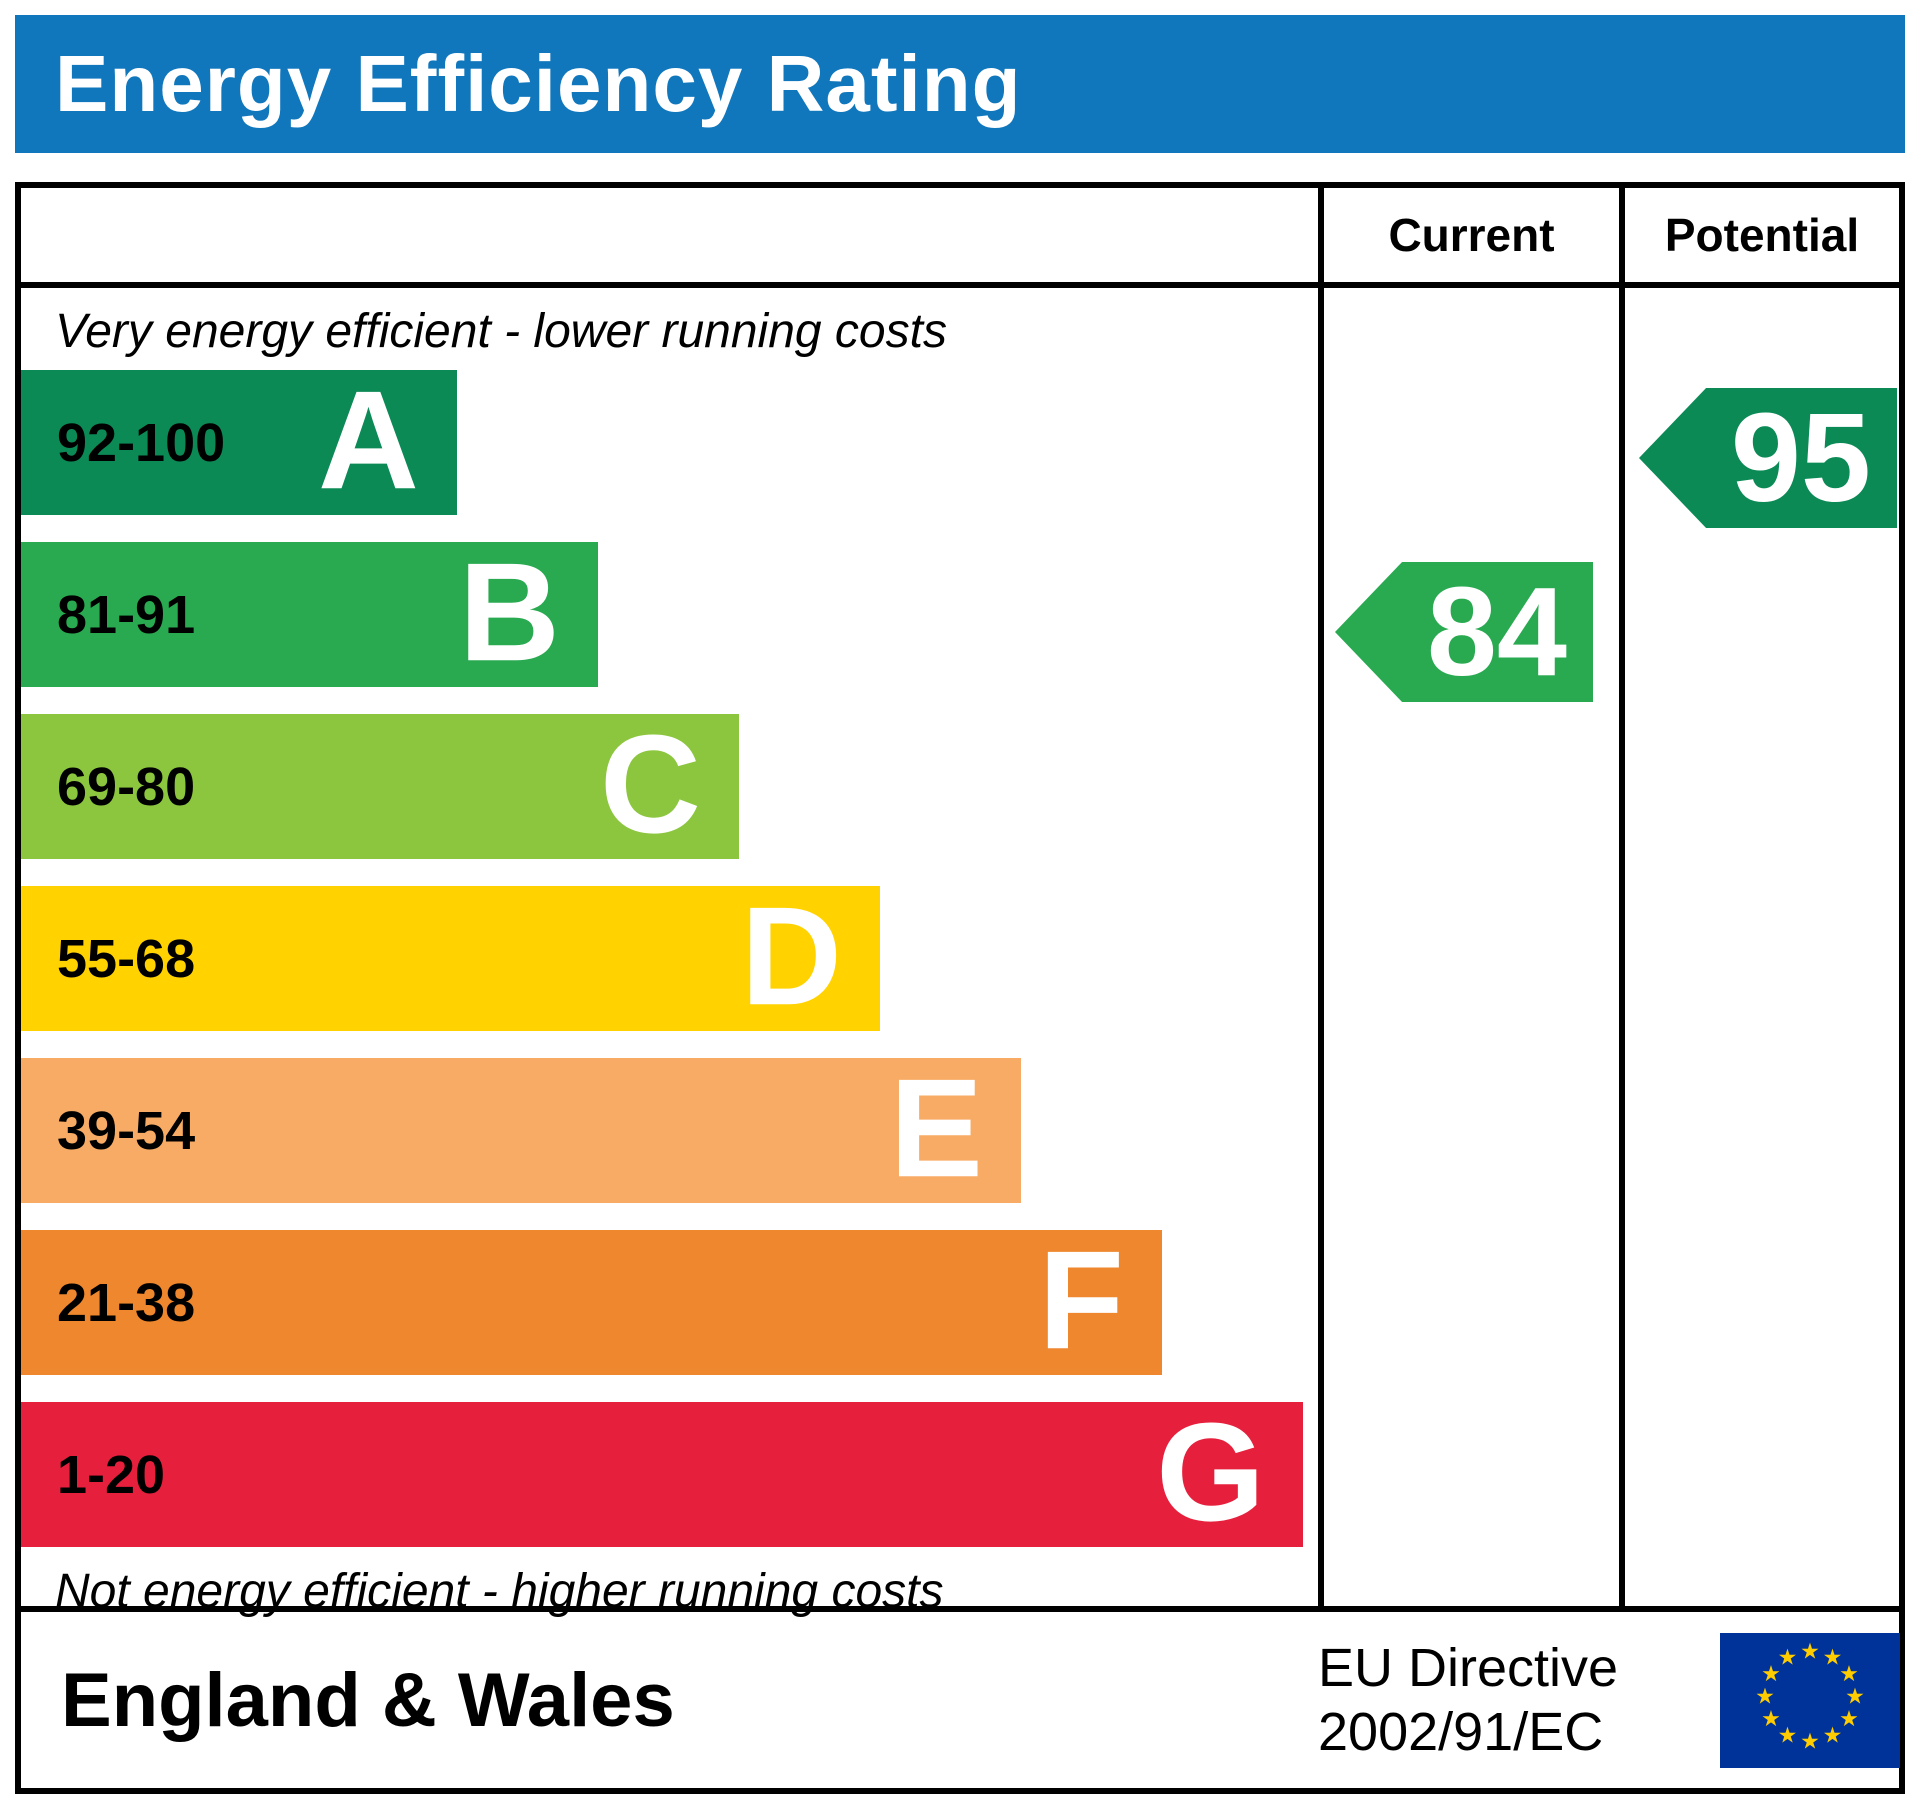 The image size is (1920, 1805). What do you see at coordinates (662, 1471) in the screenshot?
I see `band-row-g: 1-20 G` at bounding box center [662, 1471].